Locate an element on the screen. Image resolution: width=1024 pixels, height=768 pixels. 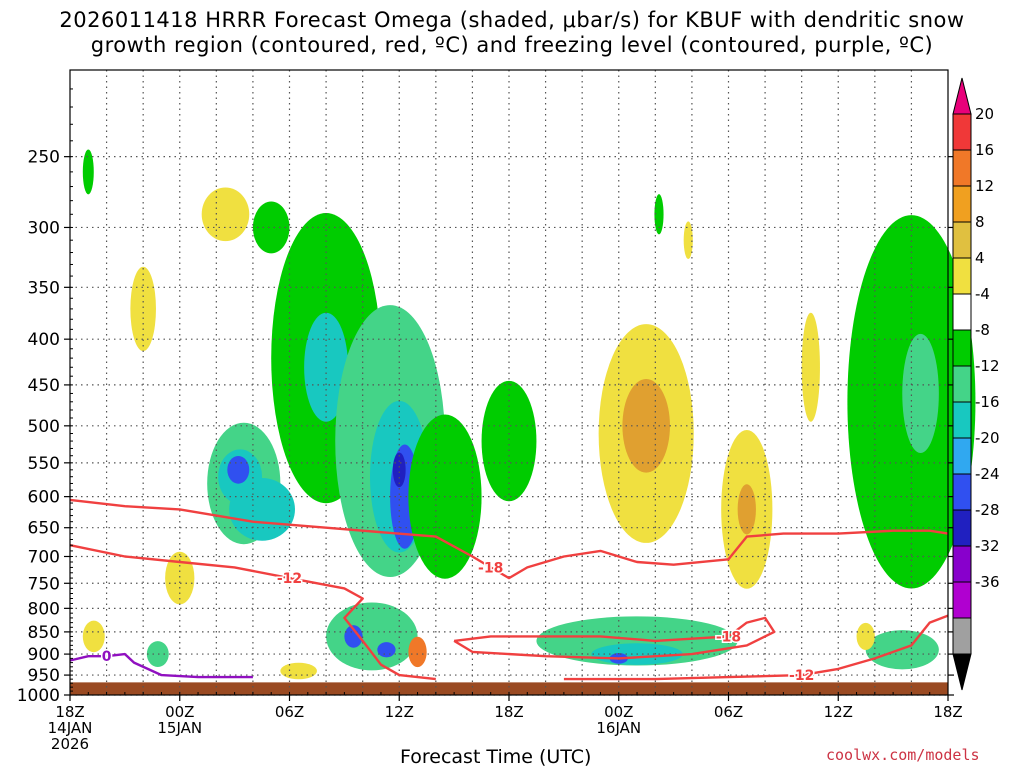
x-tick-label: 16JAN is located at coordinates (618, 728).